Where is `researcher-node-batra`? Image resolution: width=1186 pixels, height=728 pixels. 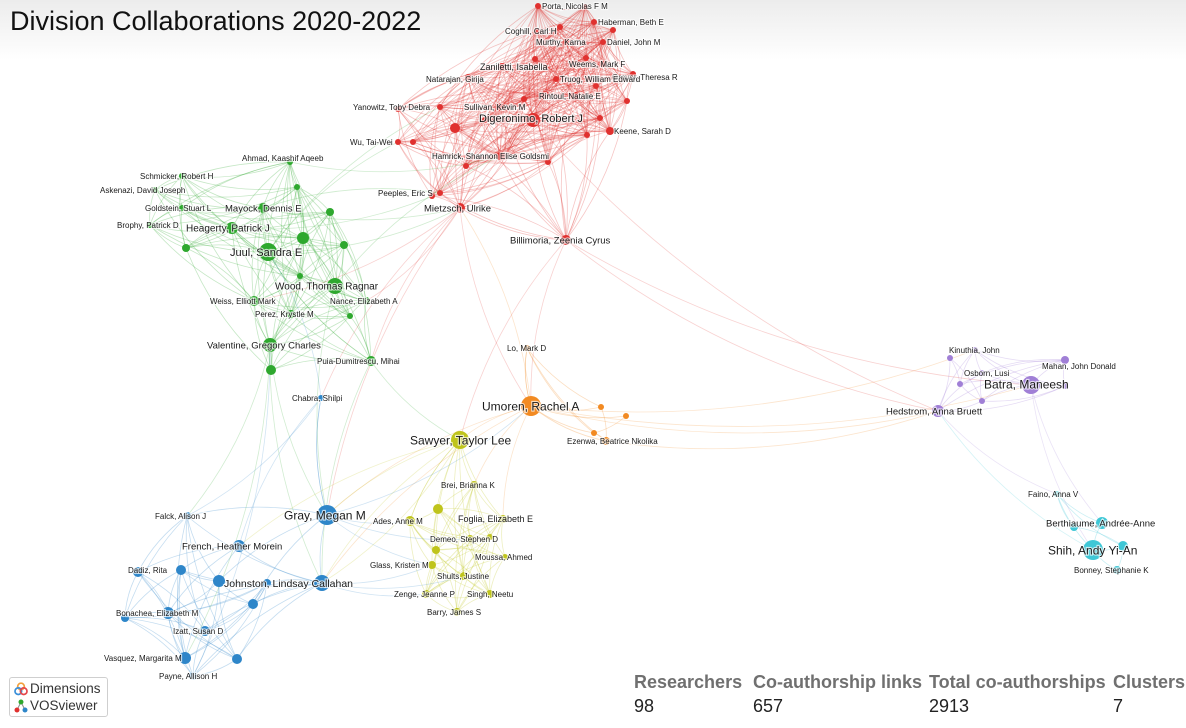 researcher-node-batra is located at coordinates (1031, 385).